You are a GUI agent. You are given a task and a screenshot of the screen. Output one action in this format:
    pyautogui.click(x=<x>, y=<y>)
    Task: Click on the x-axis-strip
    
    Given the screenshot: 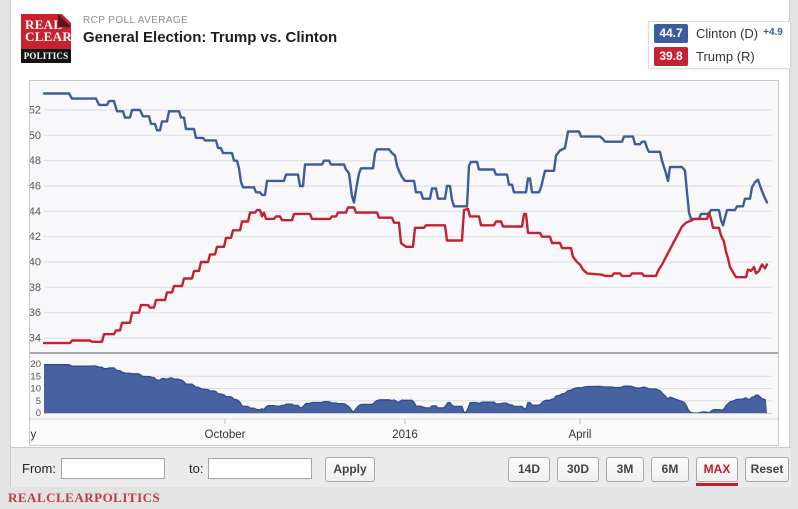 What is the action you would take?
    pyautogui.click(x=404, y=432)
    